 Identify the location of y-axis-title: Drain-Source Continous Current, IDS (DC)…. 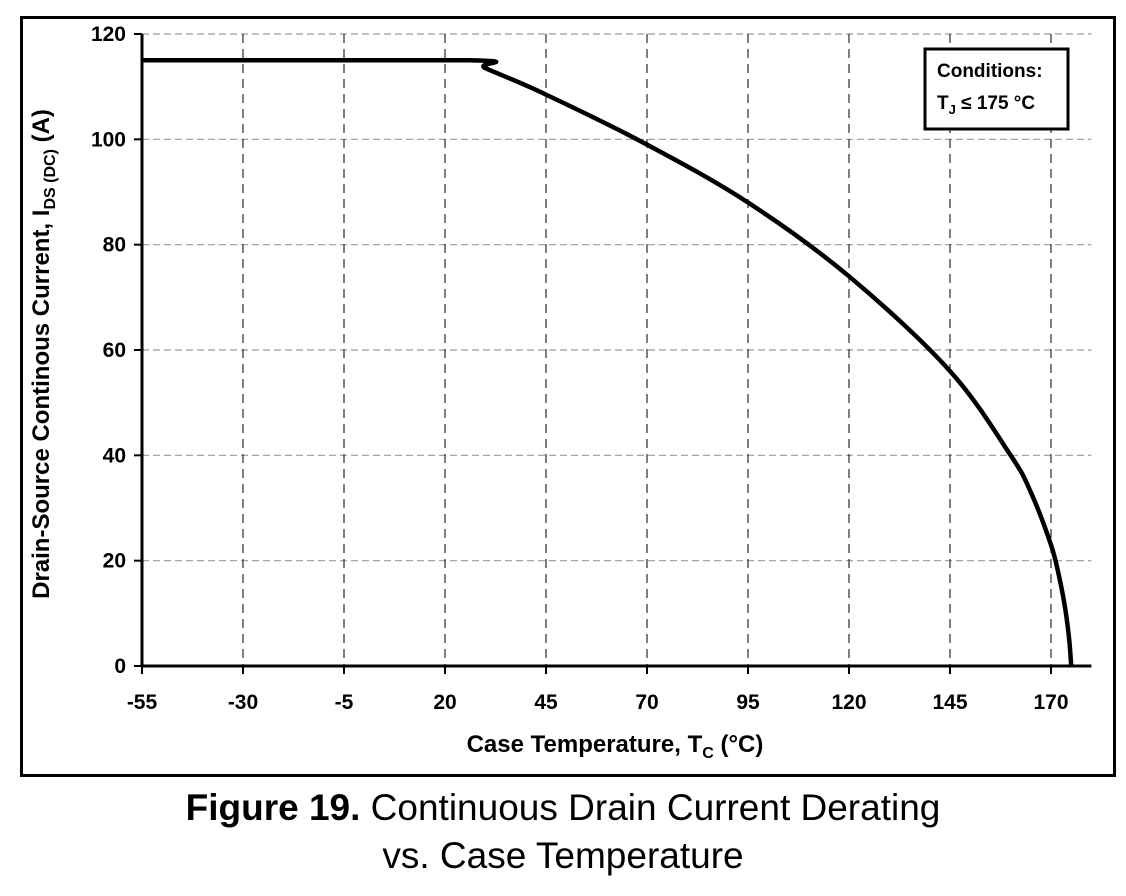
(43, 354).